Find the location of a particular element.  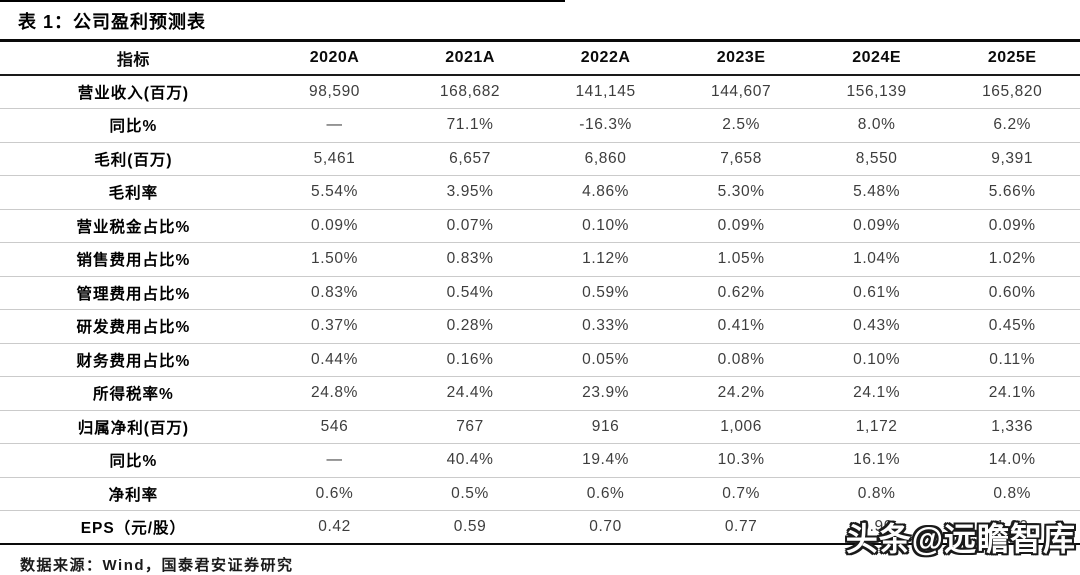

cell-value: 1,172 is located at coordinates (876, 427).